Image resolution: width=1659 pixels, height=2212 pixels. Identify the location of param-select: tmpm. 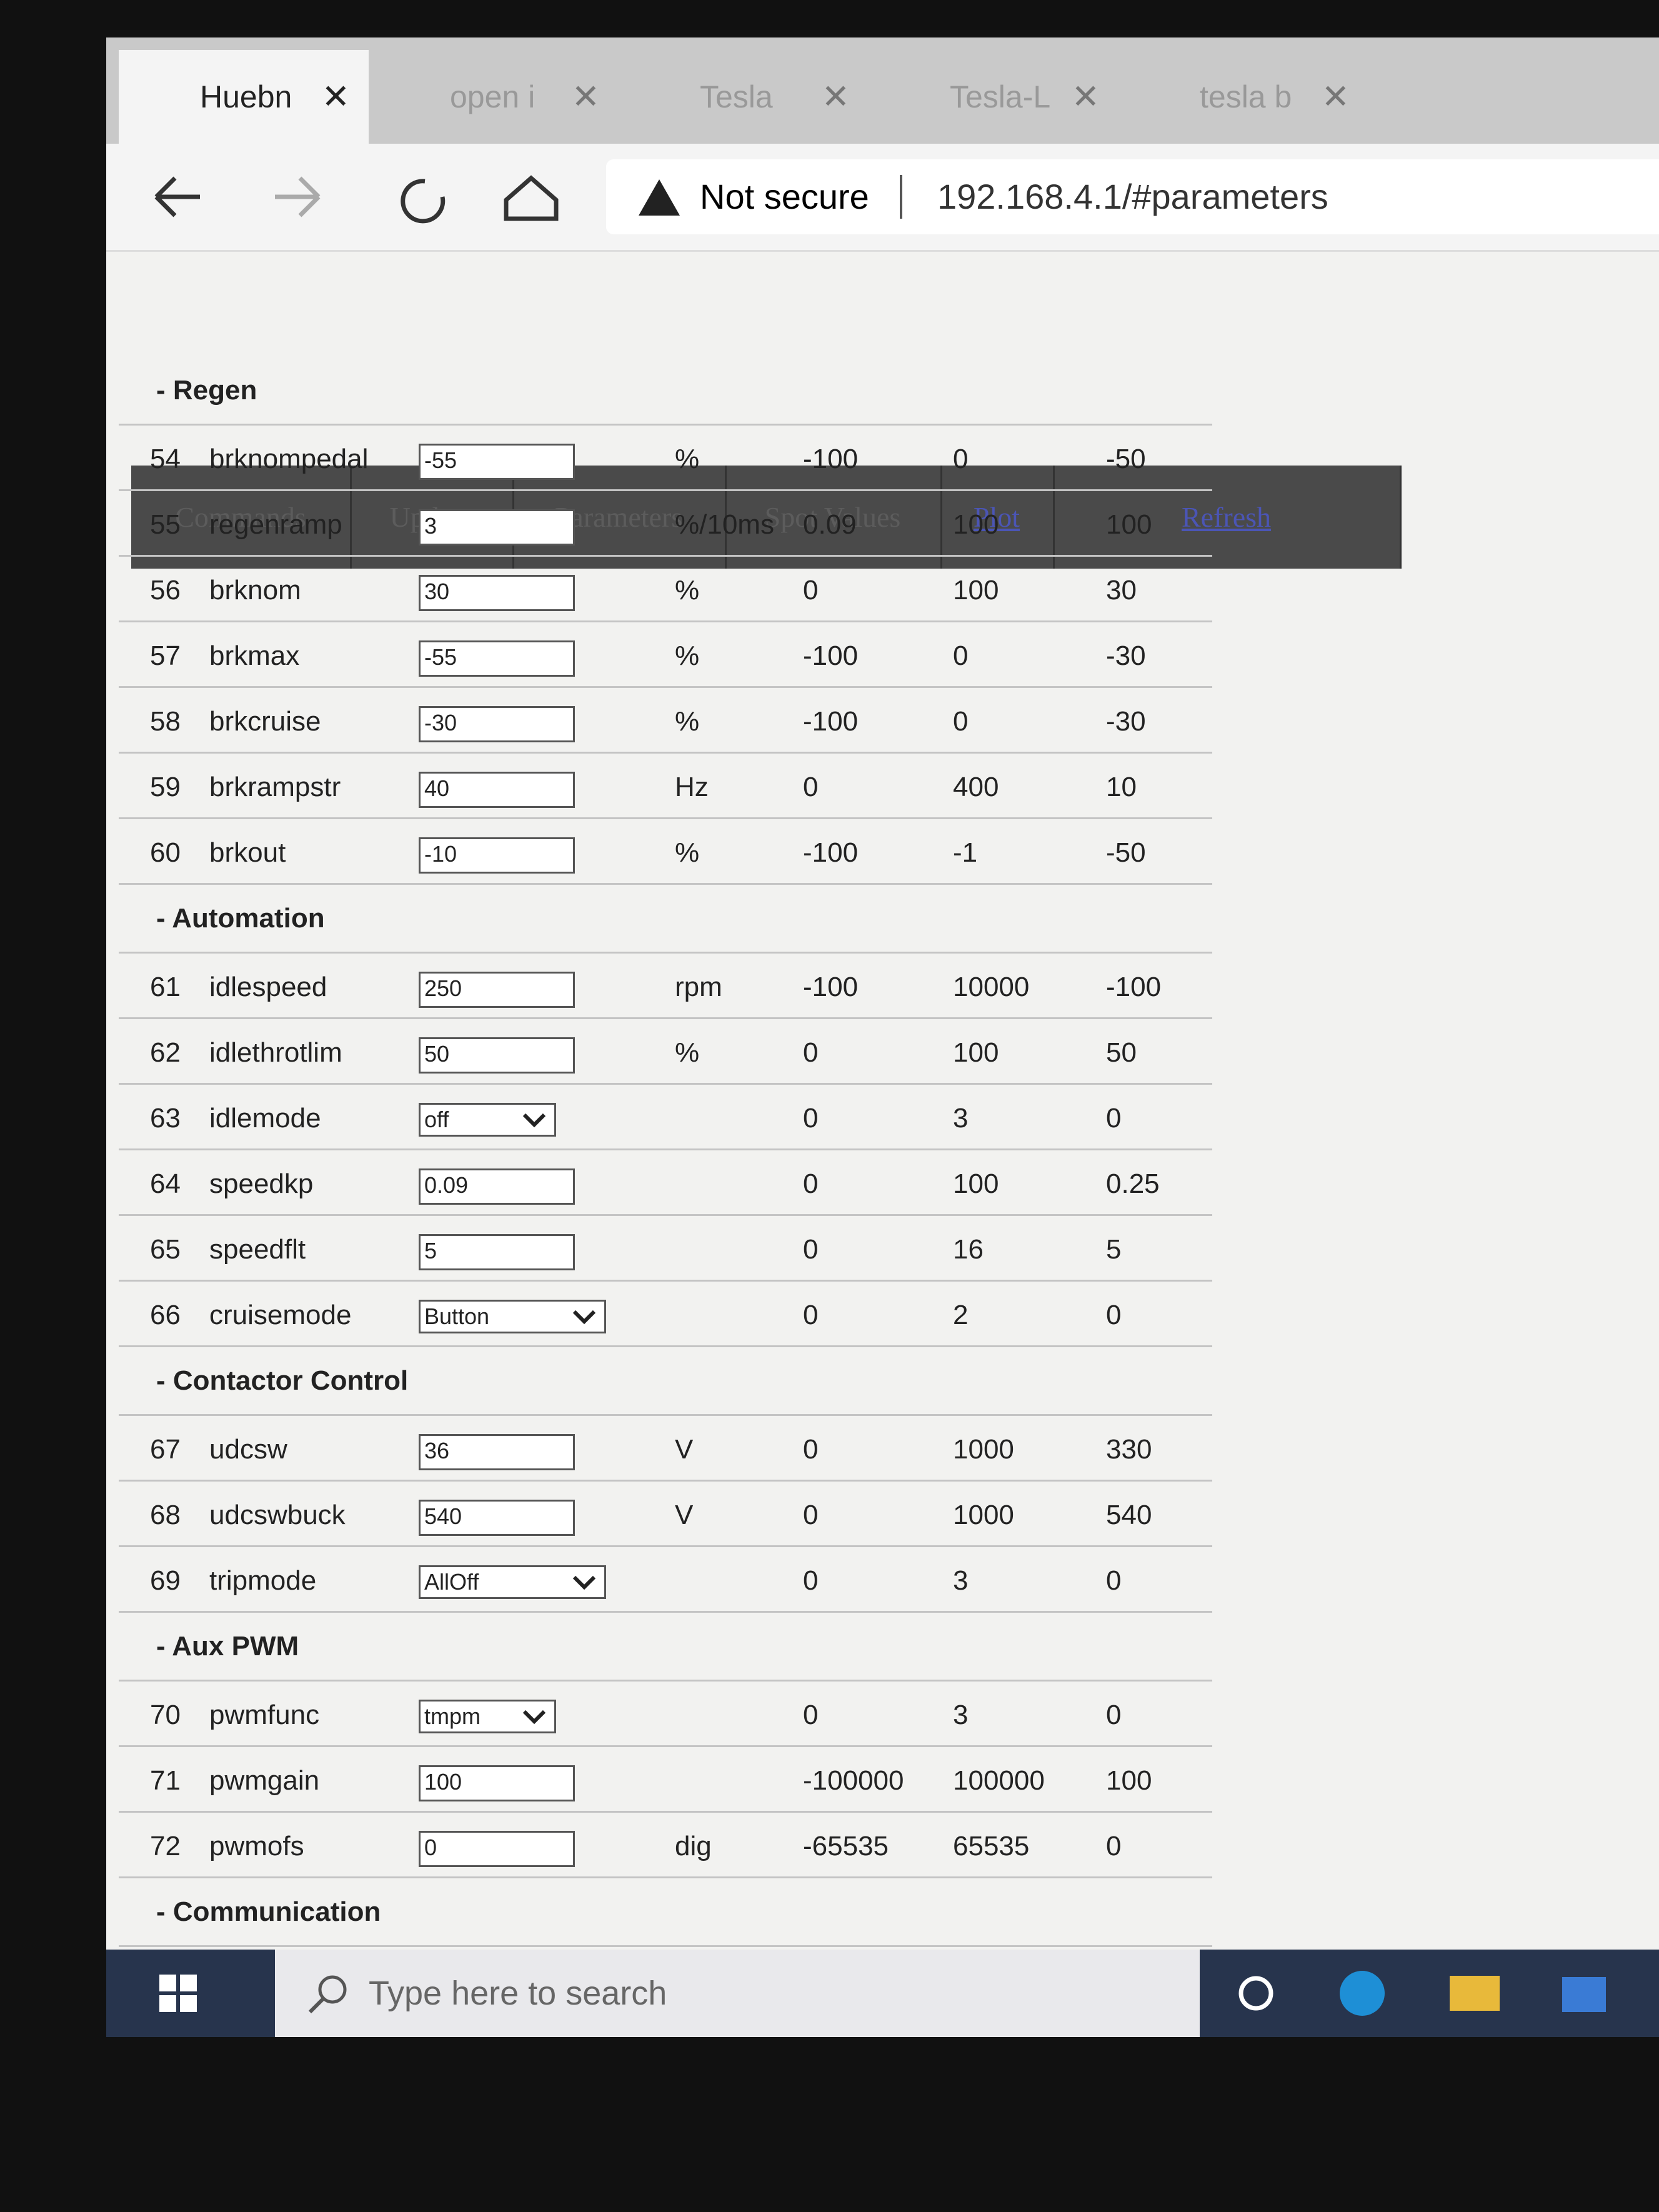
(487, 1716).